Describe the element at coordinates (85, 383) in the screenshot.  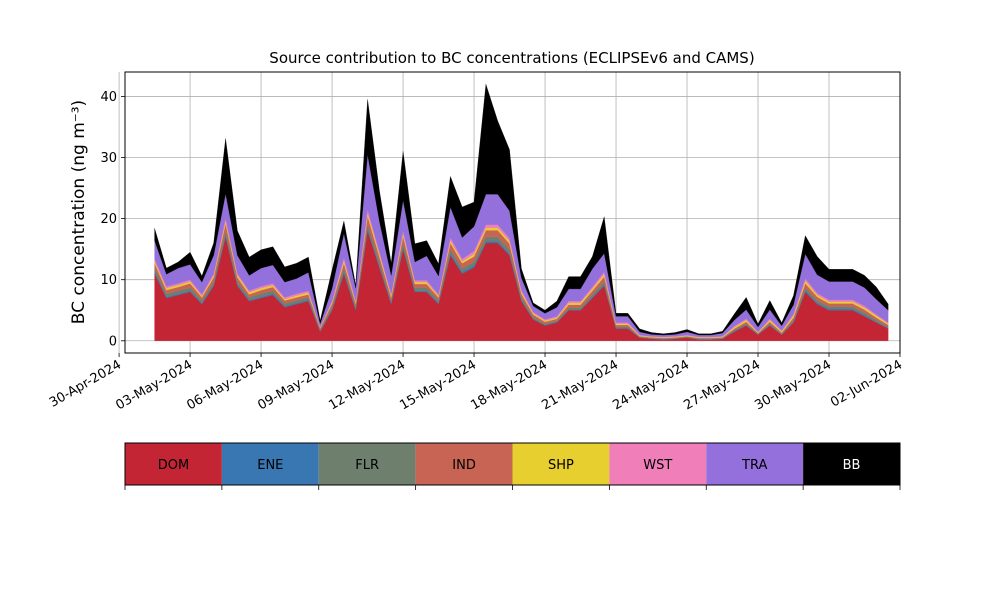
I see `x-tick-label: 30-Apr-2024` at that location.